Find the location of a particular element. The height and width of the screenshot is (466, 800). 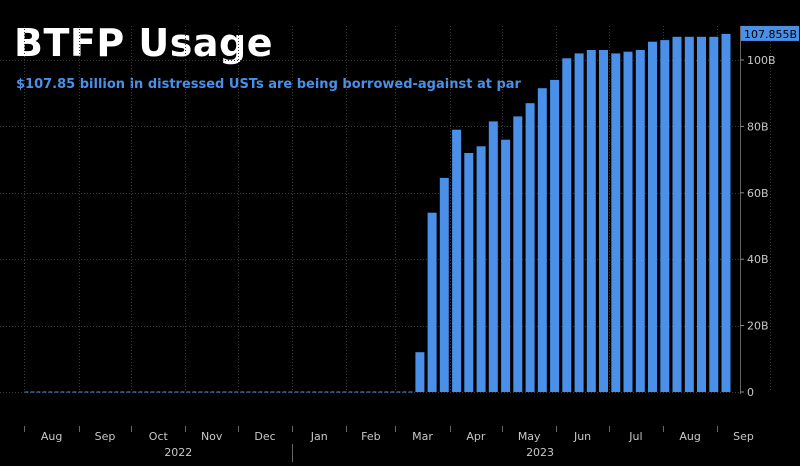

last-value-box is located at coordinates (770, 33).